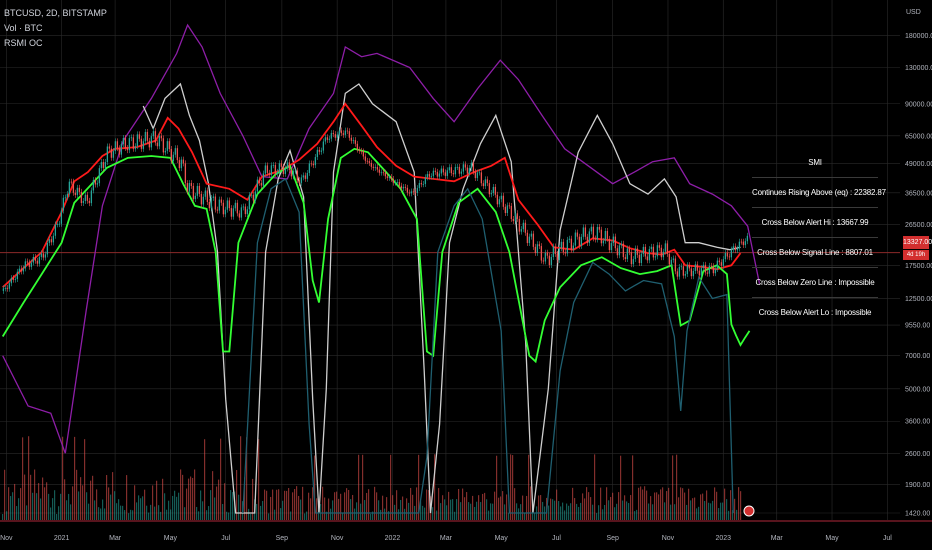 The image size is (932, 550). Describe the element at coordinates (55, 13) in the screenshot. I see `symbol-label: BTCUSD, 2D, BITSTAMP` at that location.